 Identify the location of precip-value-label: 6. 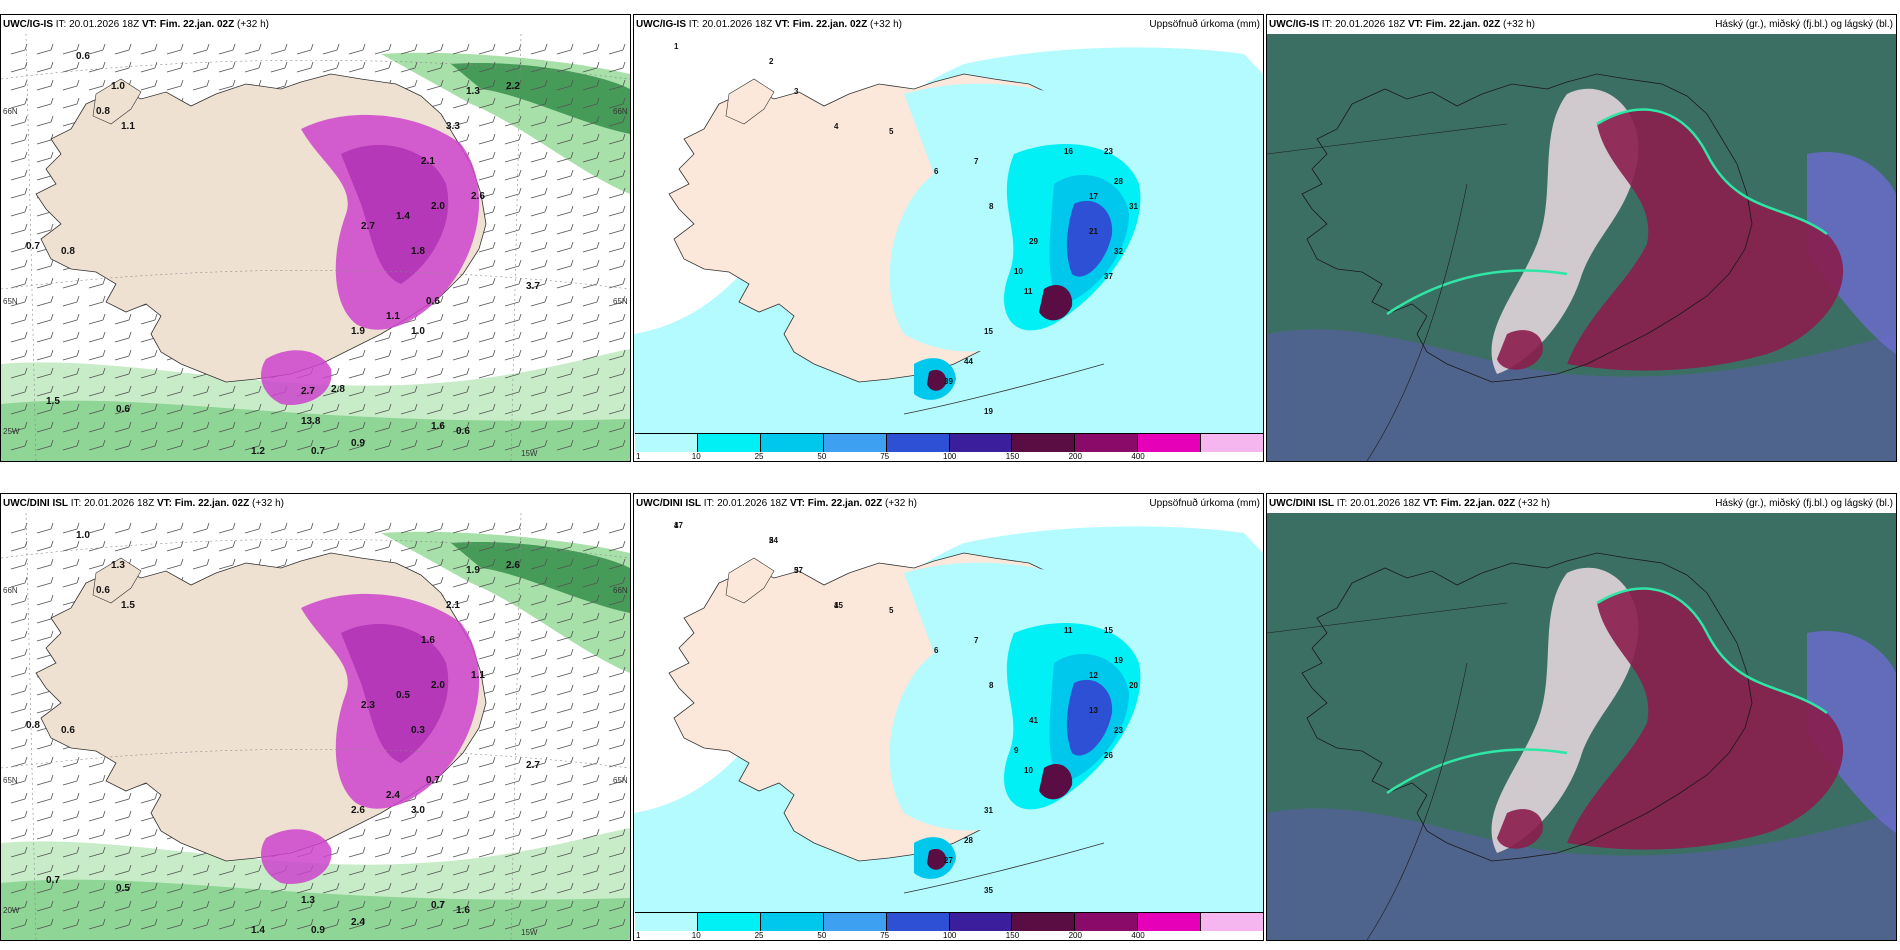
(936, 650).